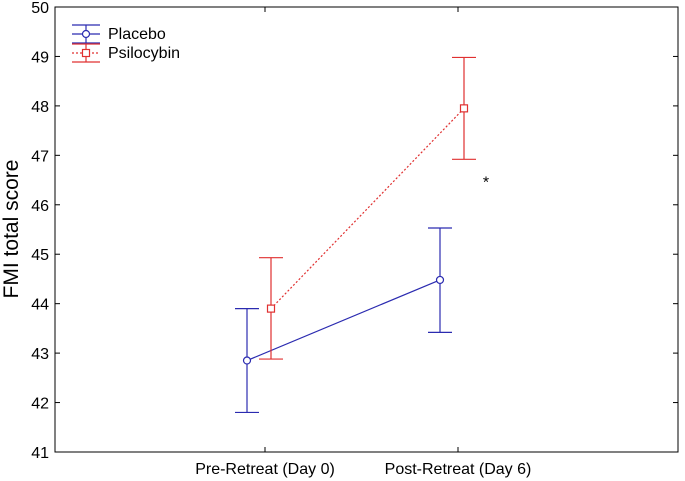  I want to click on legend-item-psilocybin: Psilocybin, so click(126, 53).